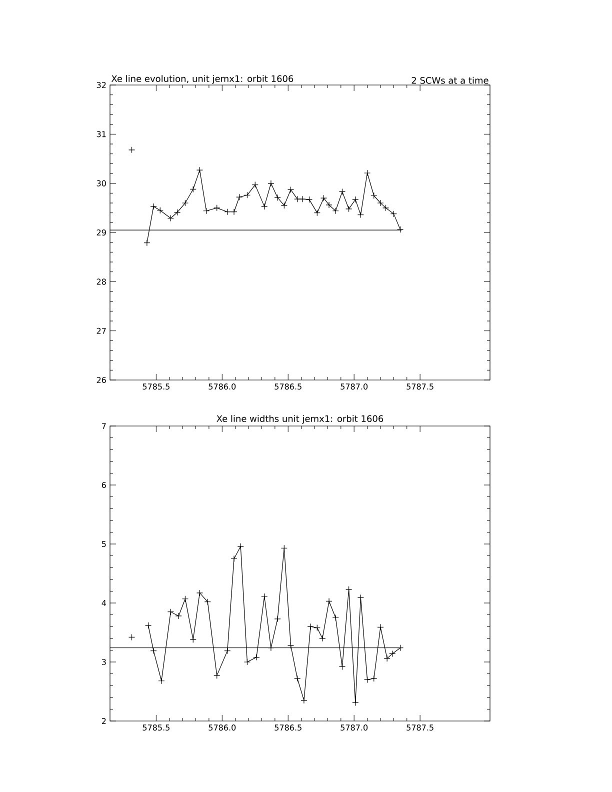 The width and height of the screenshot is (612, 792). I want to click on y-tick-label: 32, so click(101, 85).